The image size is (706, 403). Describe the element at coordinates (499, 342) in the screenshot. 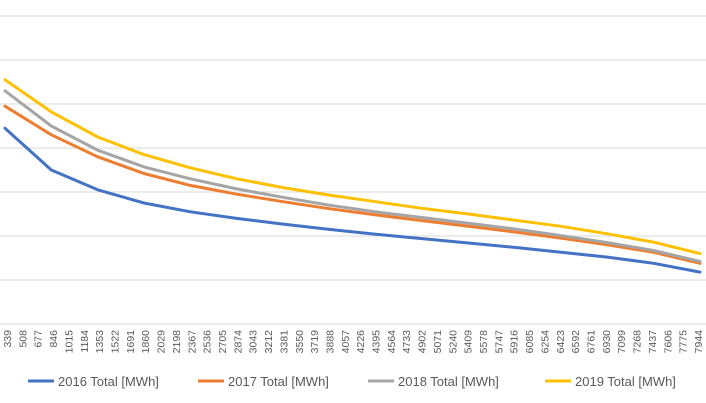

I see `x-tick-label: 5747` at that location.